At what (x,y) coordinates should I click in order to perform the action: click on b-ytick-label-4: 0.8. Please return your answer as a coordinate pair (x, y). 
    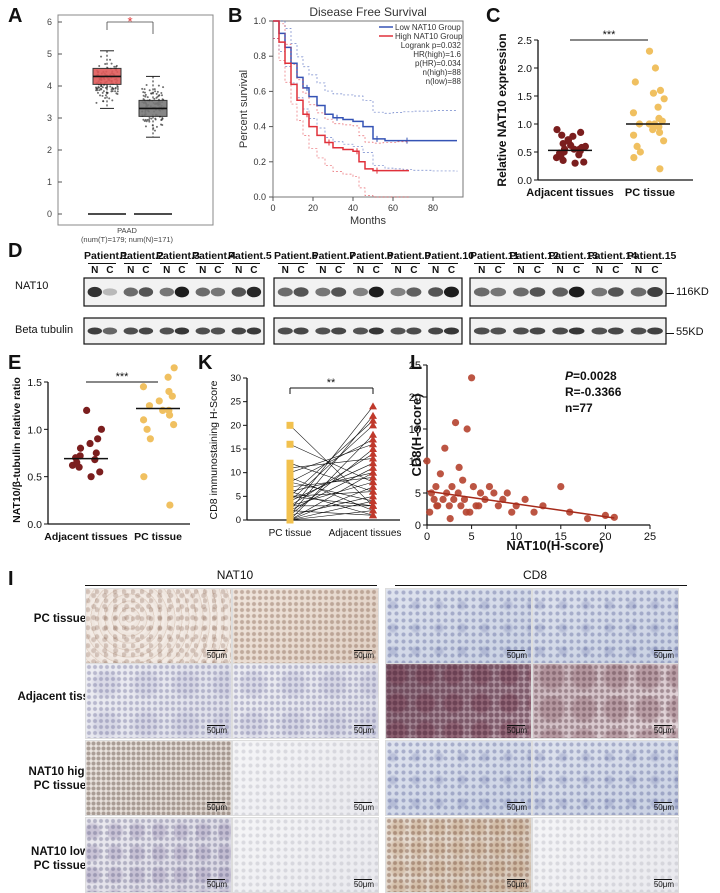
    Looking at the image, I should click on (259, 56).